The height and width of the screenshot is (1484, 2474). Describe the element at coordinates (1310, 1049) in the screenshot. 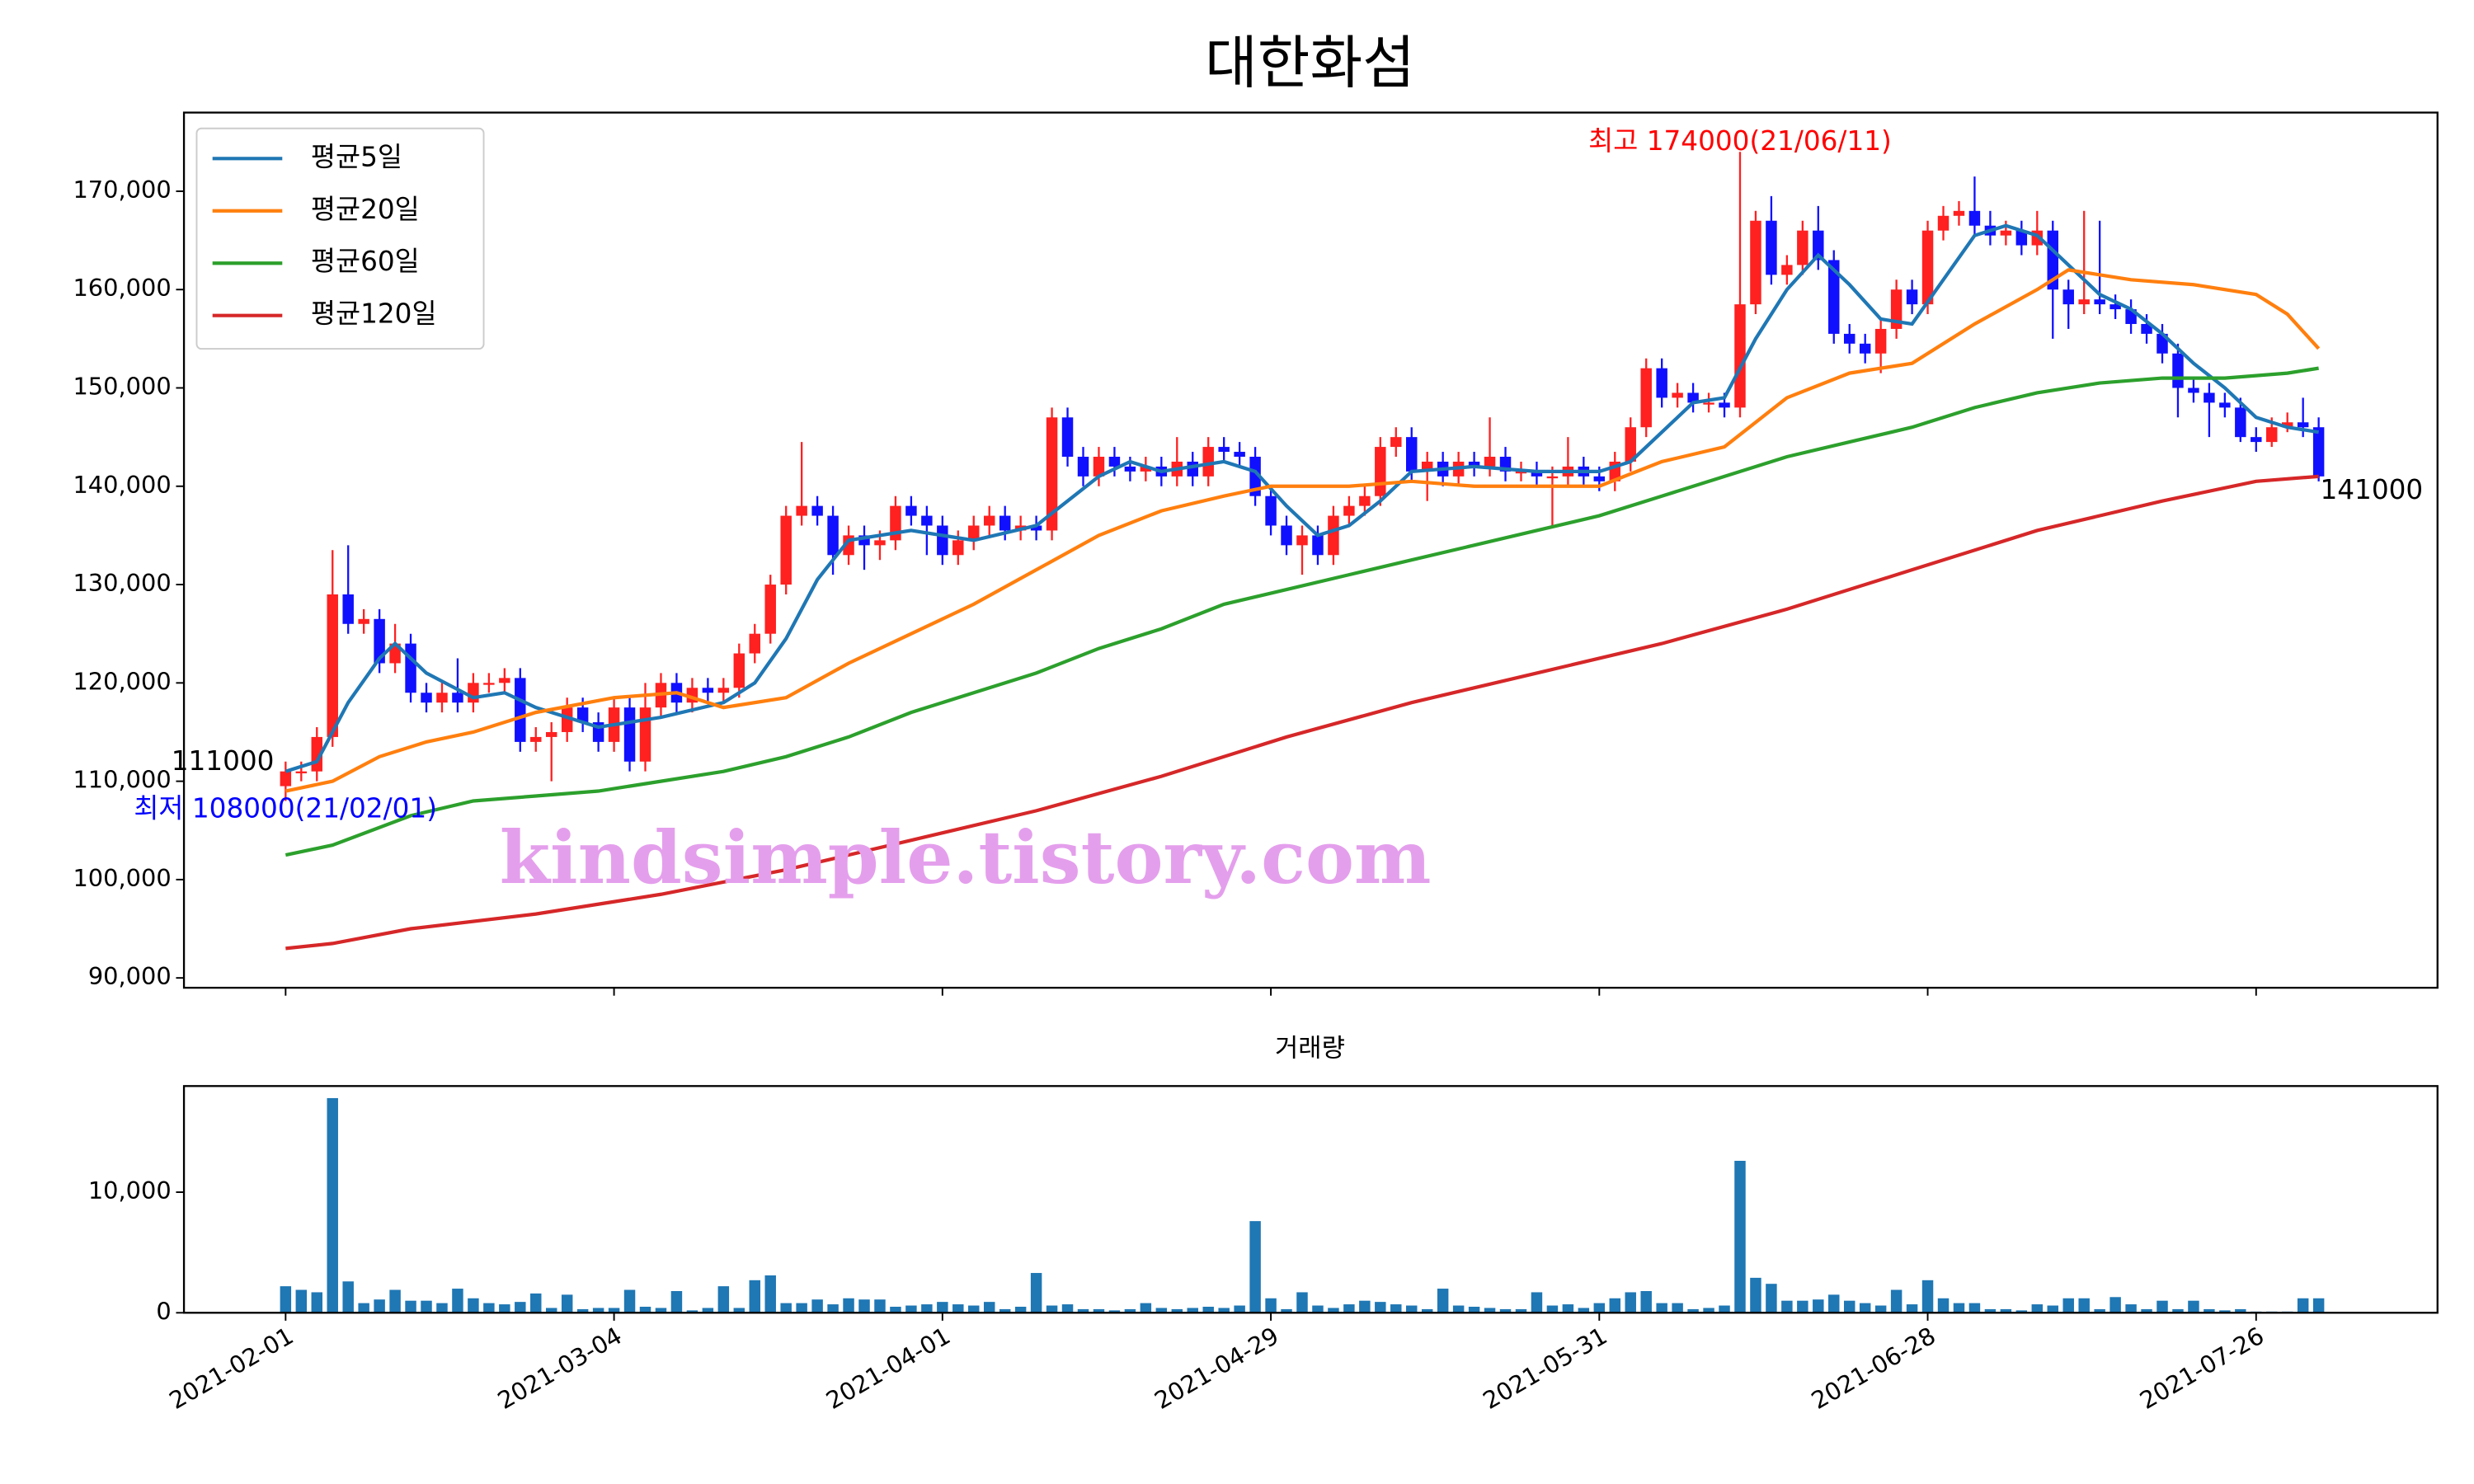

I see `volume-title: 거래량` at that location.